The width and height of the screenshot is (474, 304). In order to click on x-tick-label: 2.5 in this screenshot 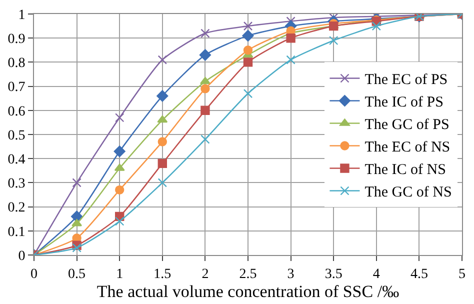, I will do `click(248, 274)`.